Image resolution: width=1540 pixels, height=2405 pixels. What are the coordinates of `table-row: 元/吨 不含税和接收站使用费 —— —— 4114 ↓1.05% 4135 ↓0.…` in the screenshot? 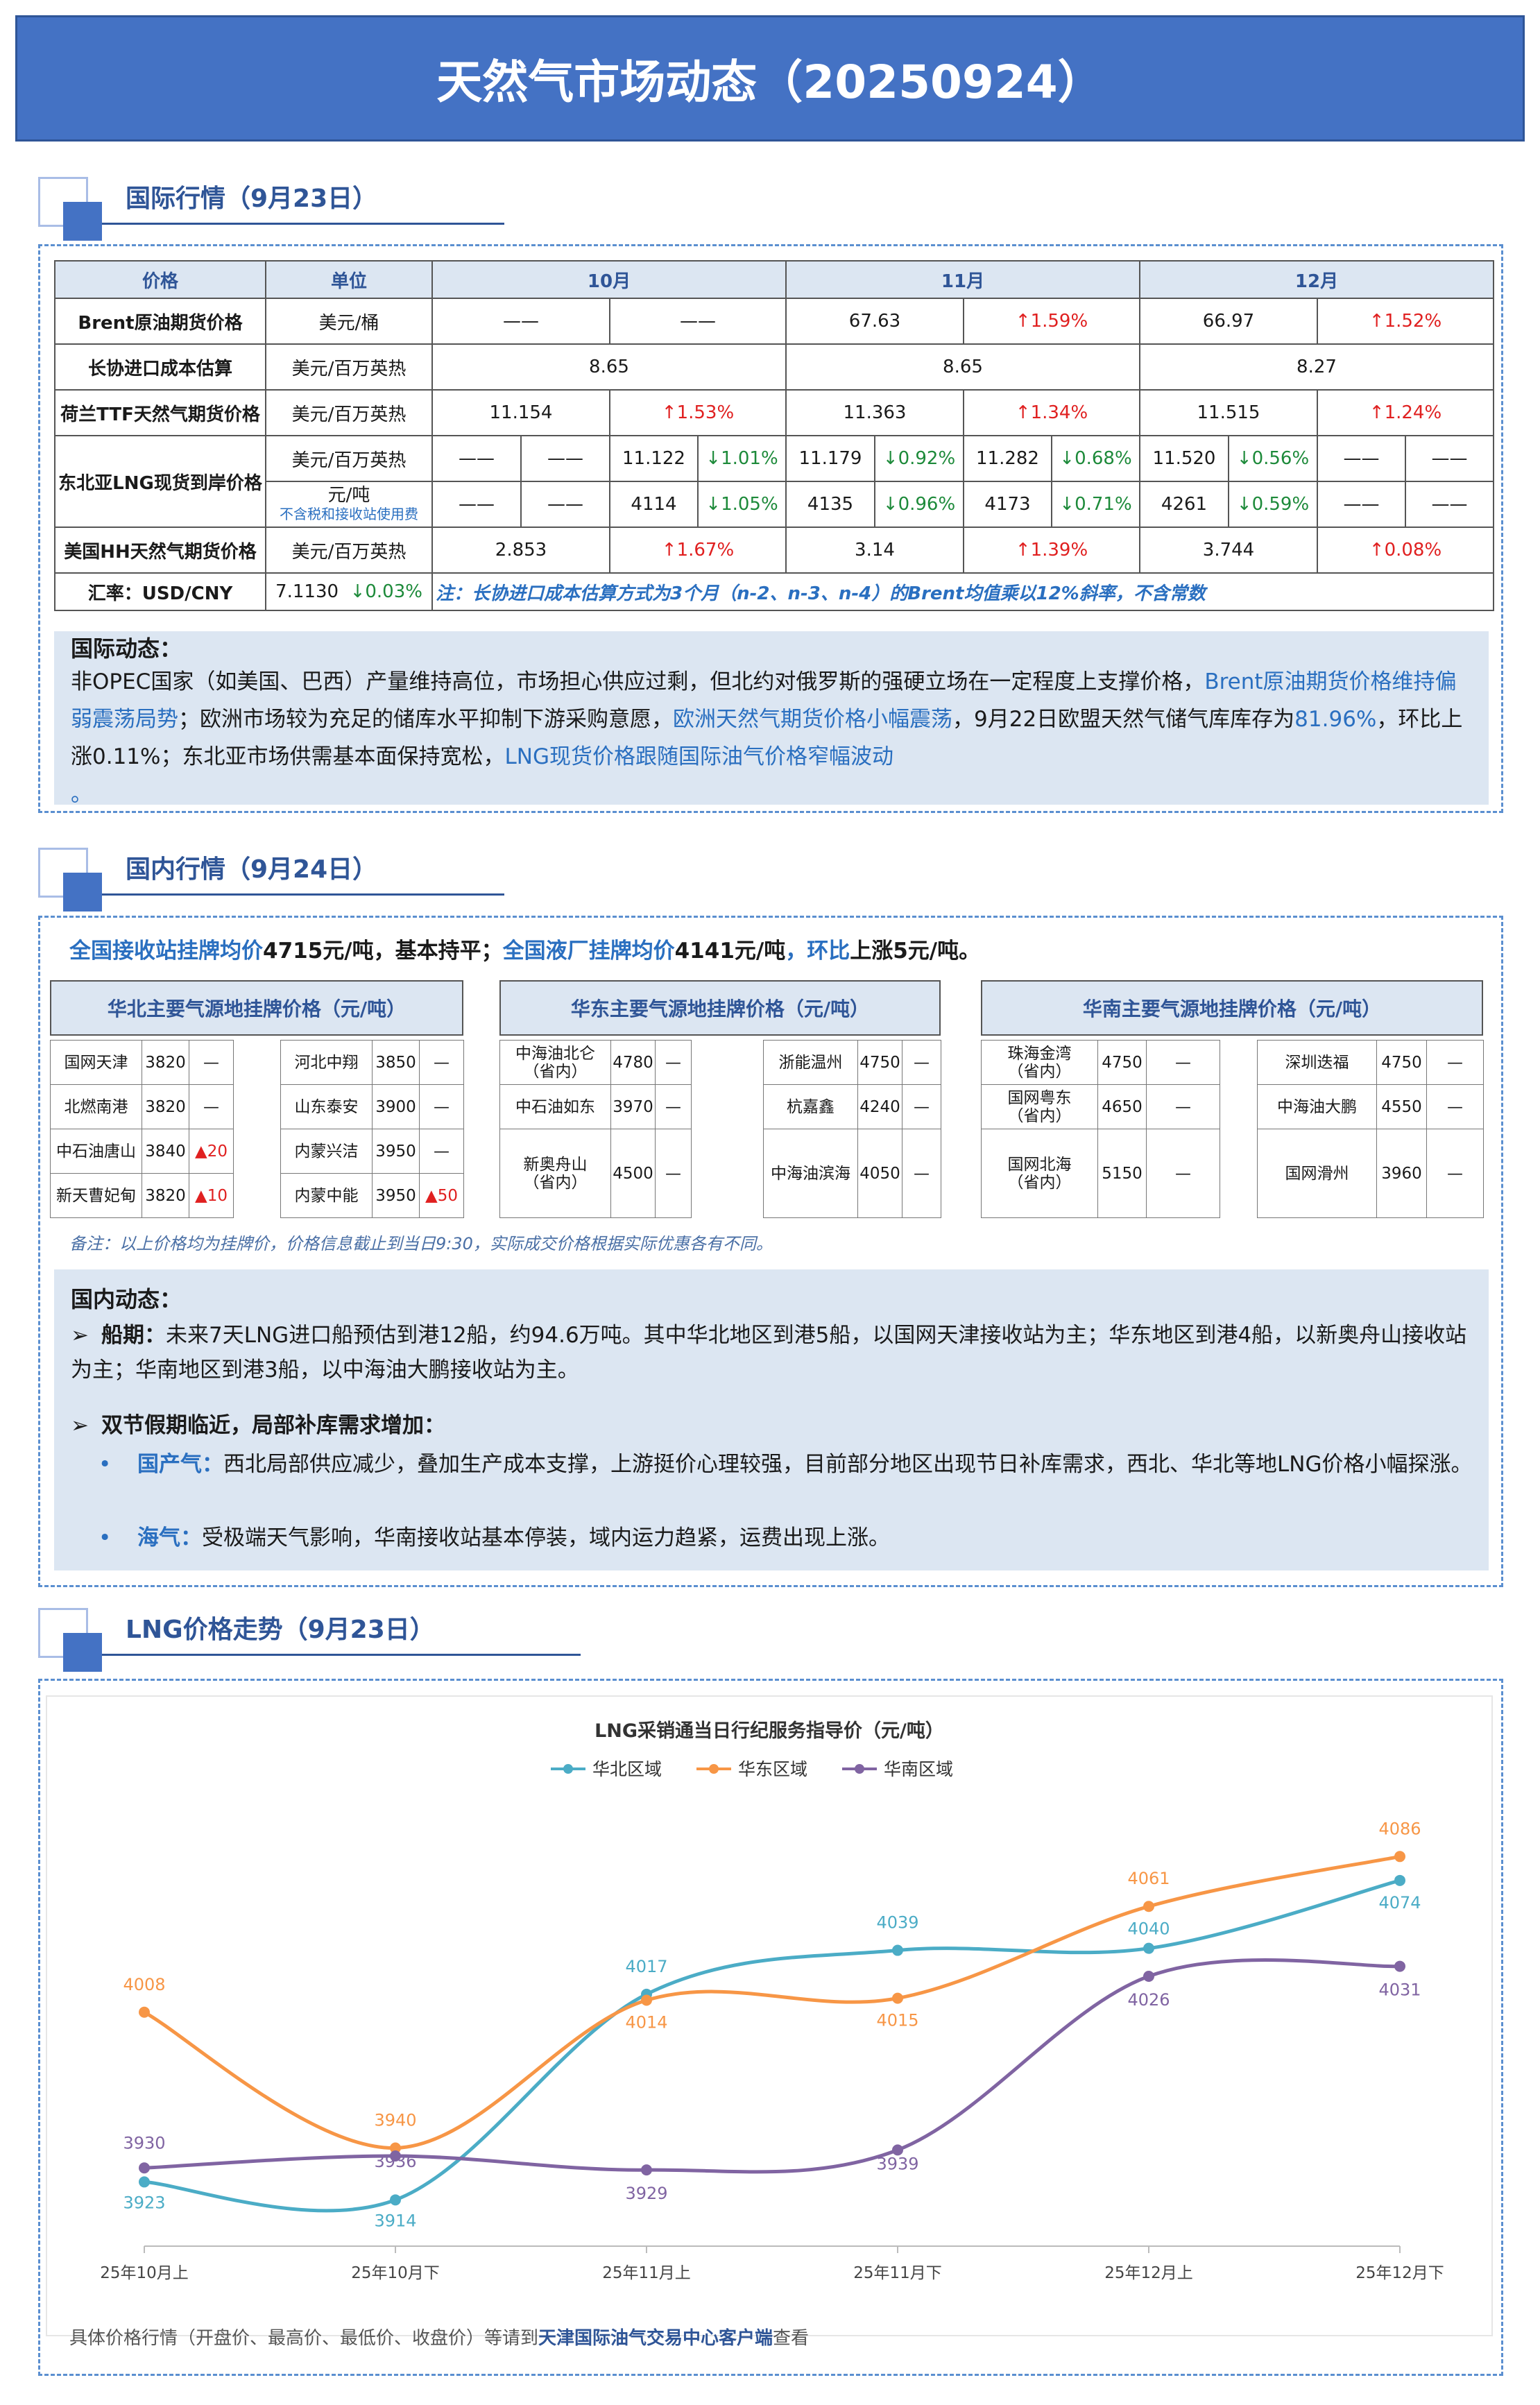 It's located at (774, 504).